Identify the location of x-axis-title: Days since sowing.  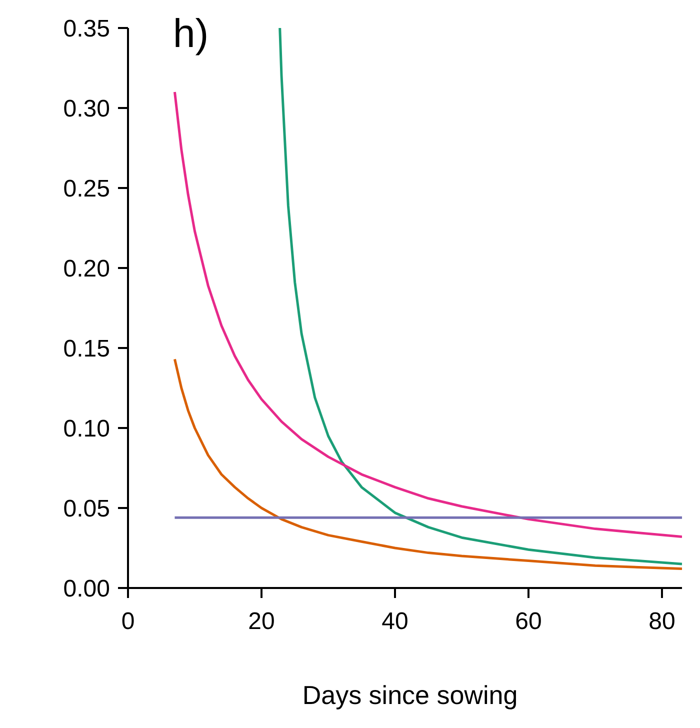
(410, 695).